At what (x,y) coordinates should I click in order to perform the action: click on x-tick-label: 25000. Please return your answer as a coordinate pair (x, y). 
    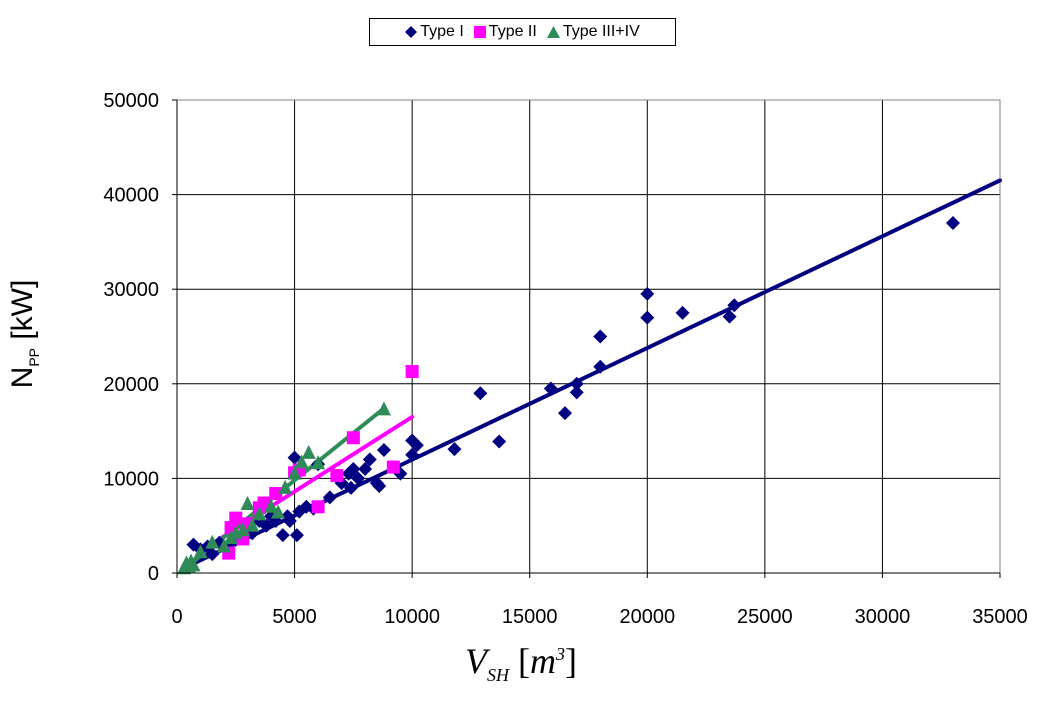
    Looking at the image, I should click on (765, 617).